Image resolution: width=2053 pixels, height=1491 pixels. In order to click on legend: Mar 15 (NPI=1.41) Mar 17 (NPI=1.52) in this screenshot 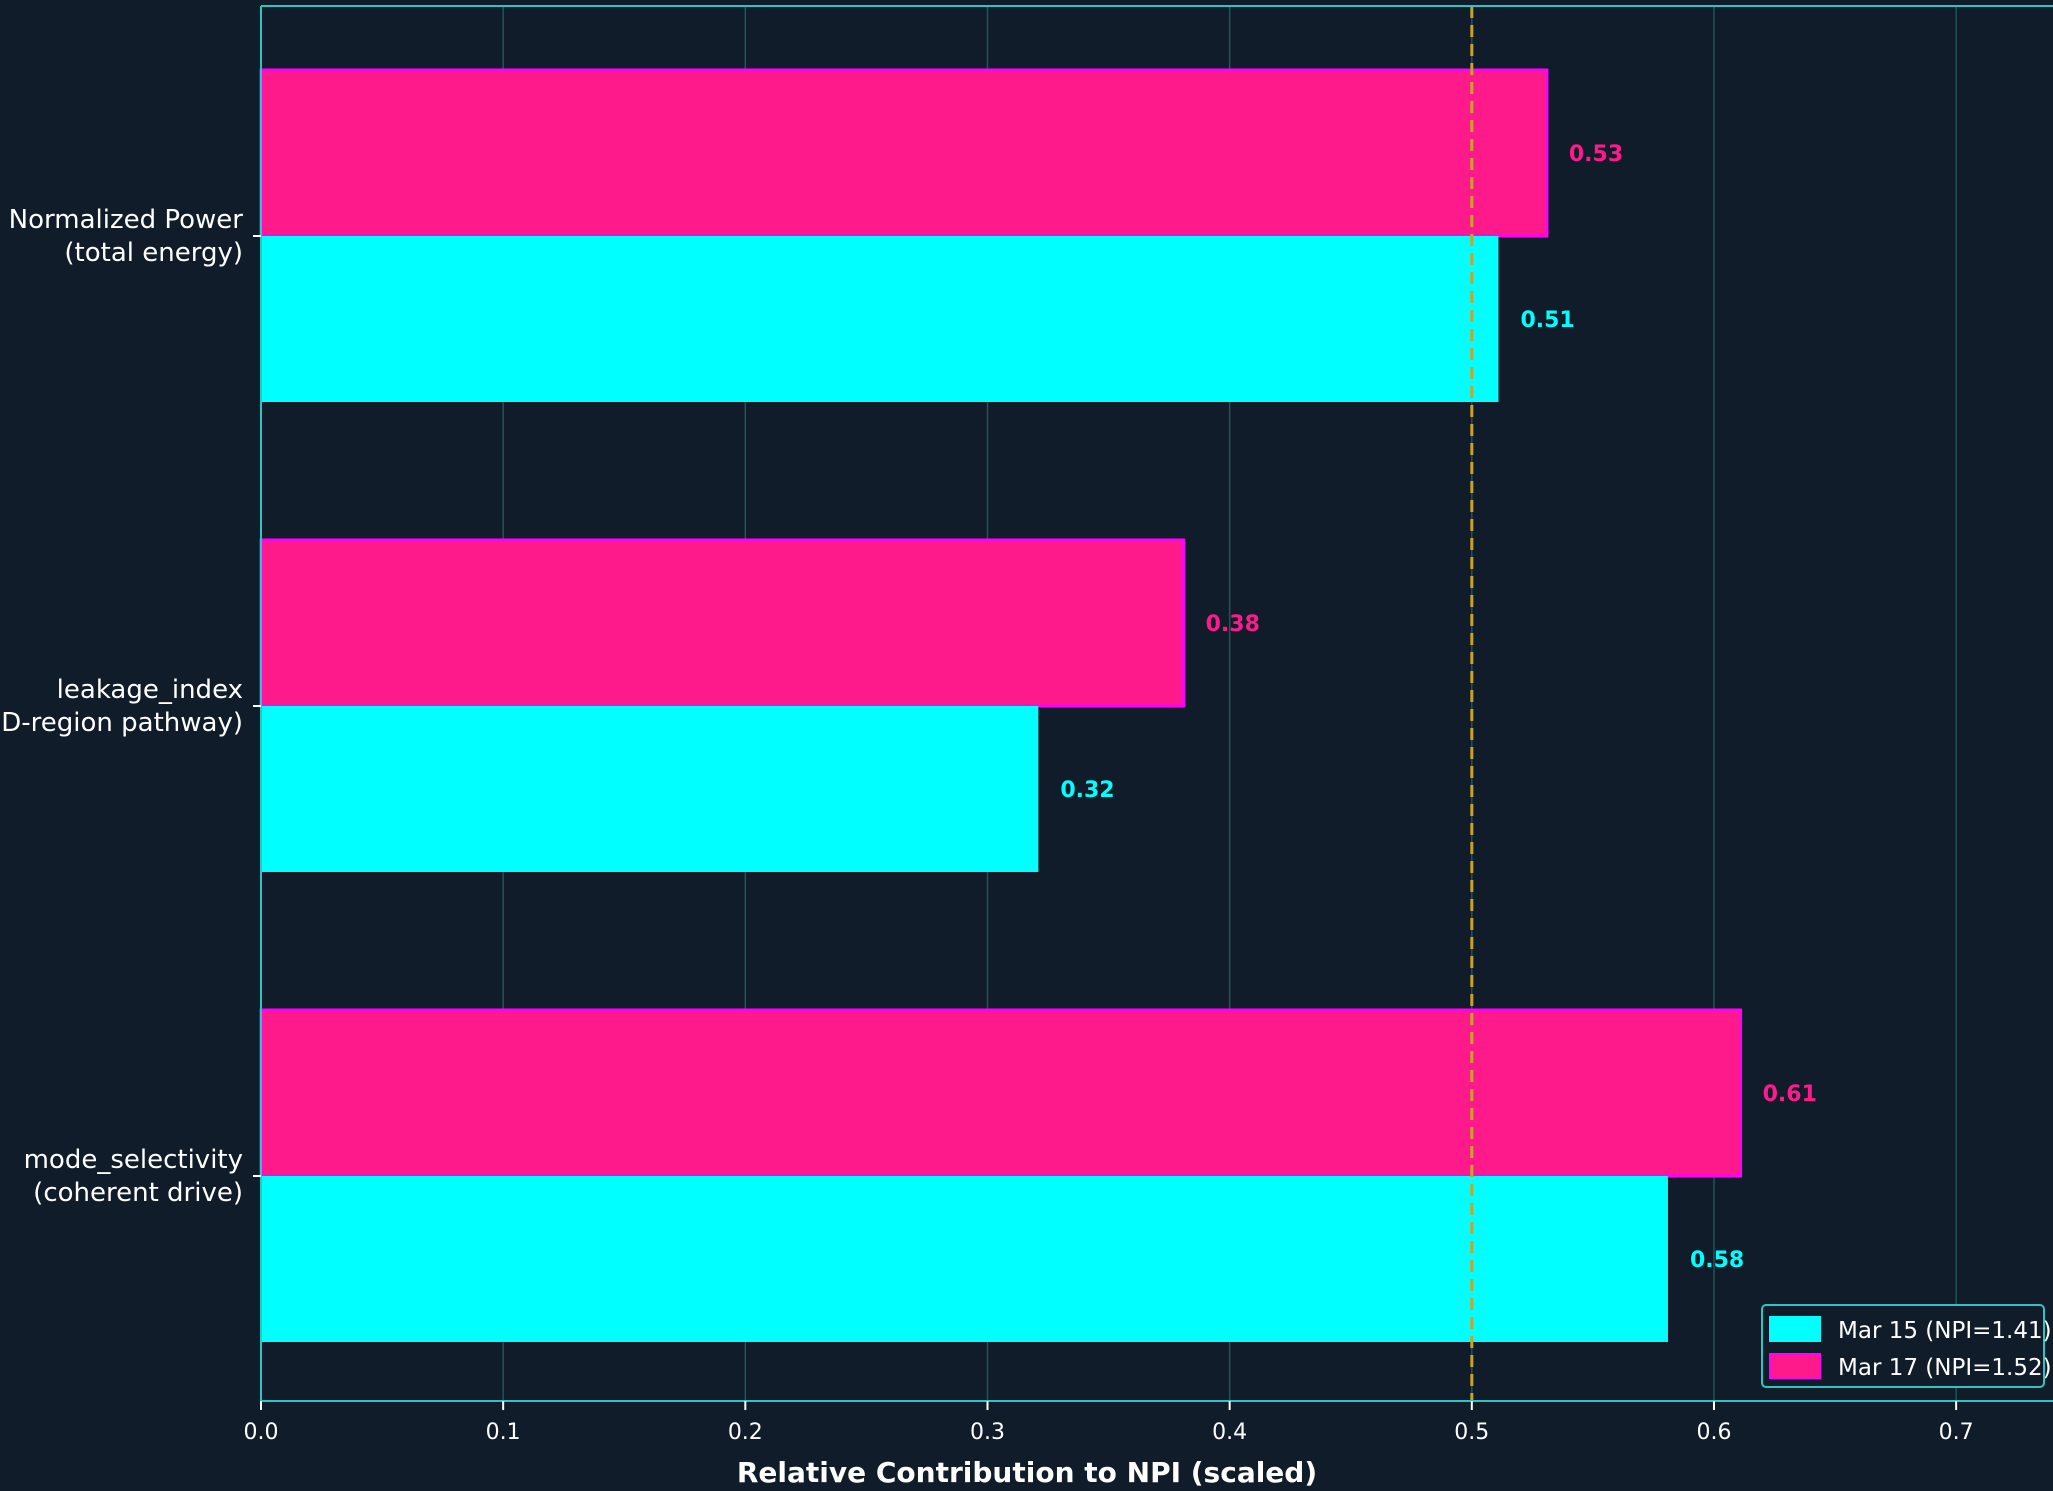, I will do `click(1906, 1346)`.